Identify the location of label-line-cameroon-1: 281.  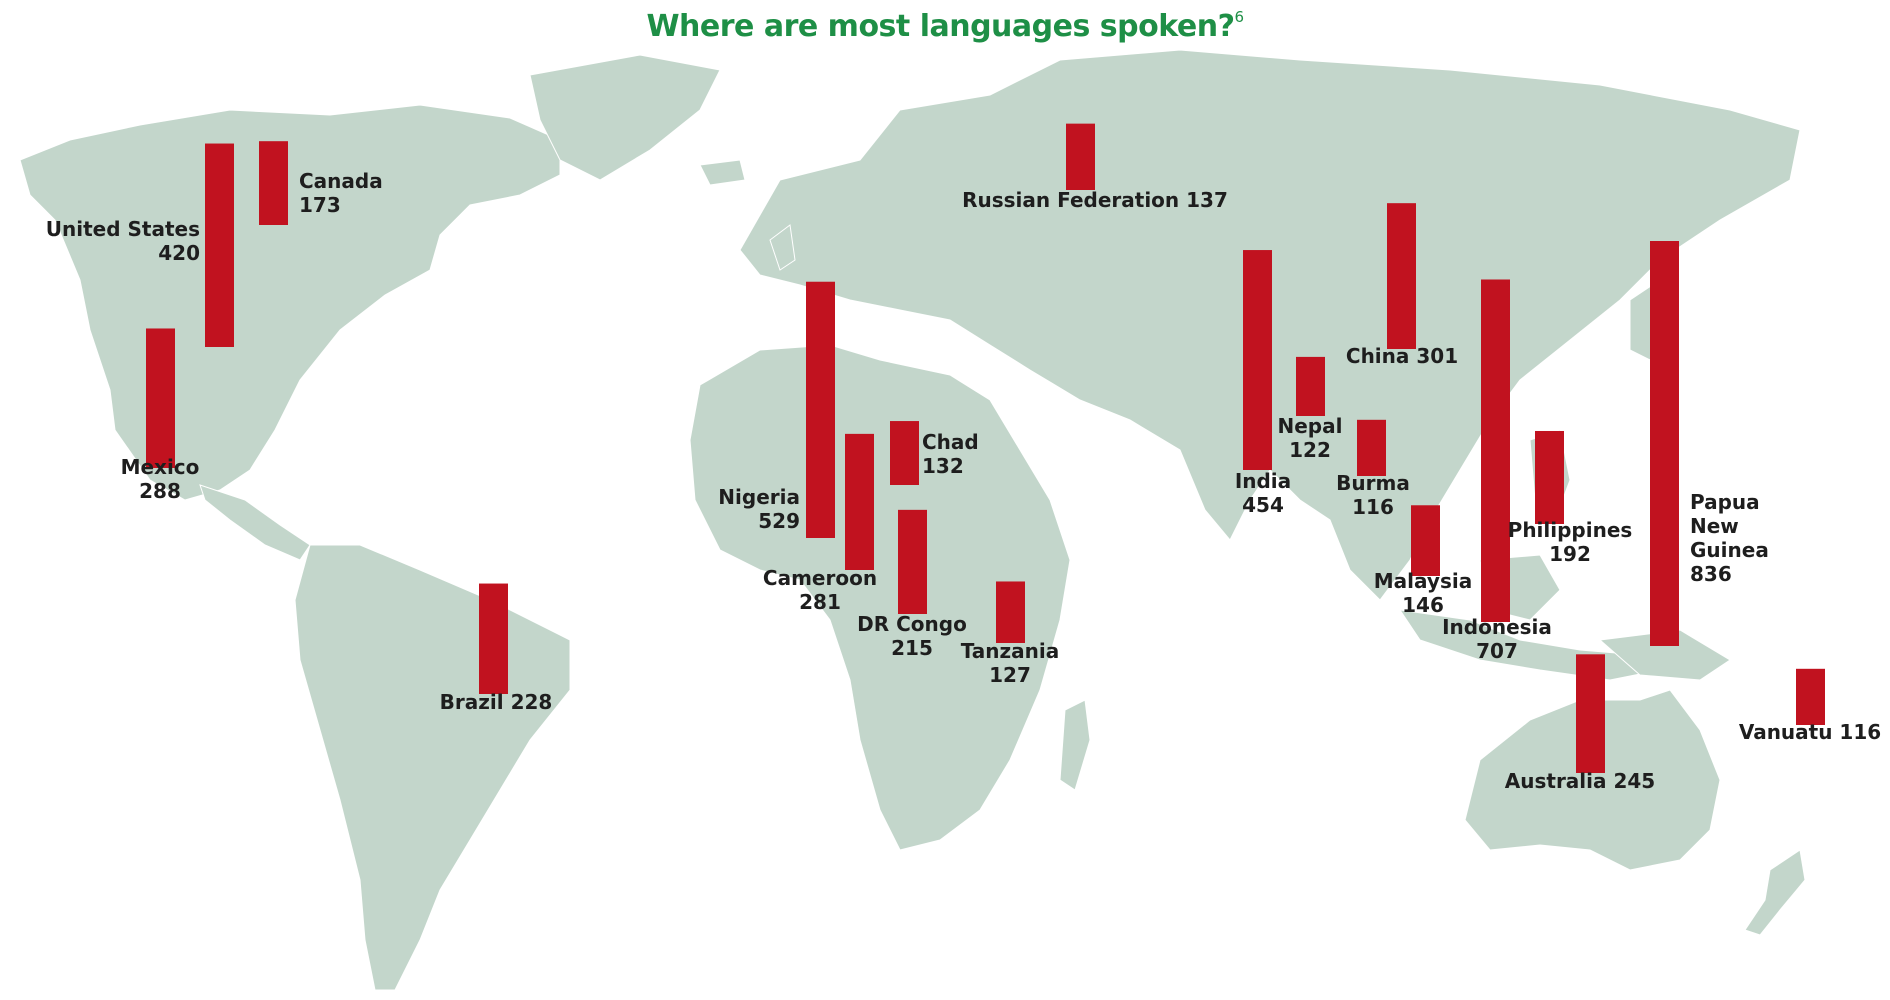
(820, 602).